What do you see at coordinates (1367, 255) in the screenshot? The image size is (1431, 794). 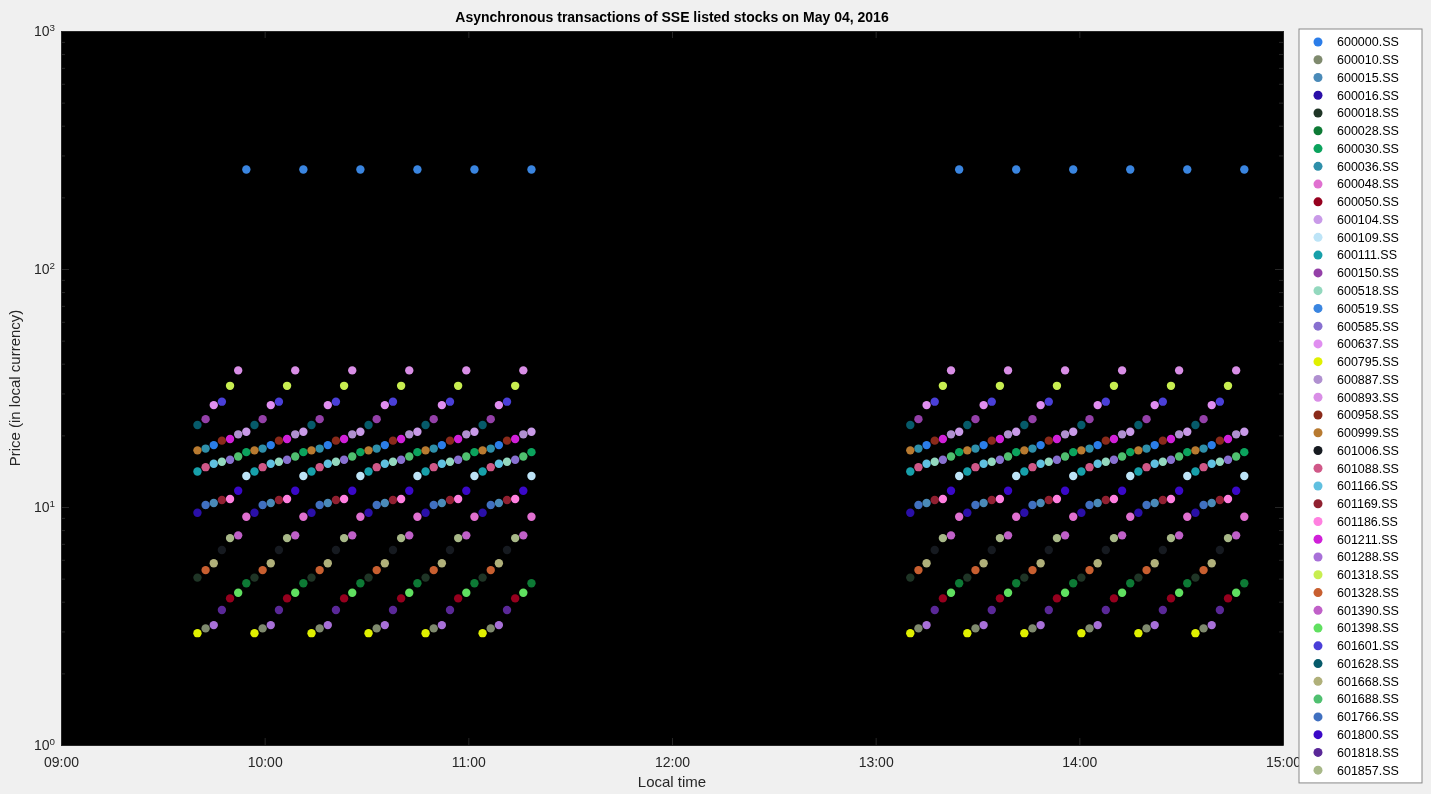 I see `legend-label: 600111.SS` at bounding box center [1367, 255].